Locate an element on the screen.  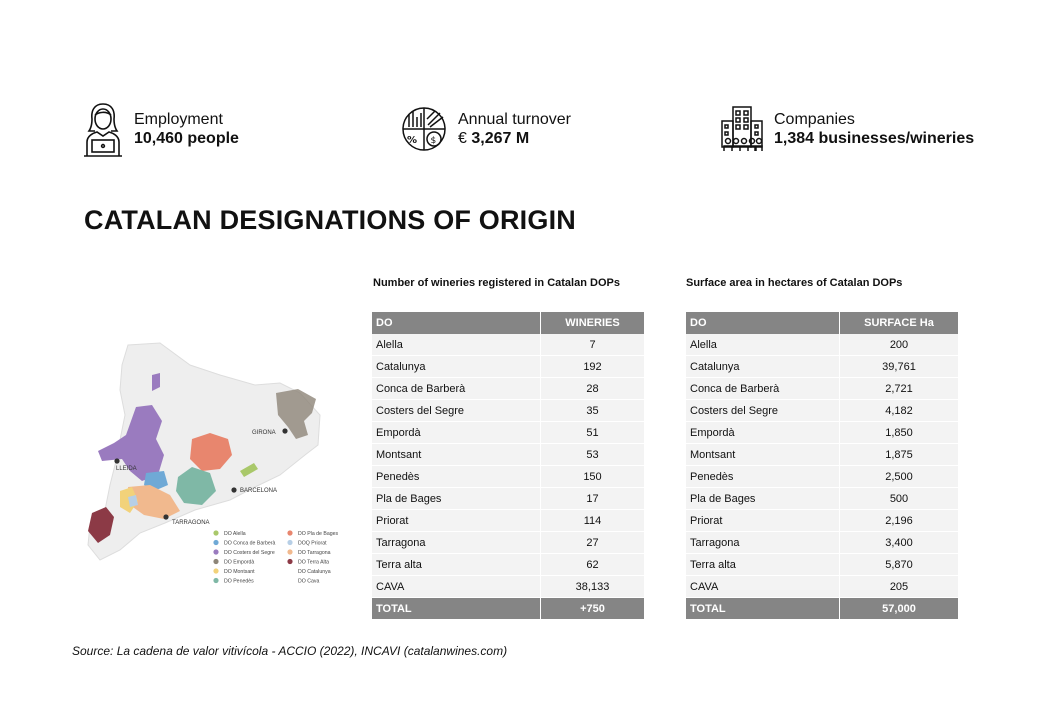
table-cell-value: 62 is located at coordinates (592, 564).